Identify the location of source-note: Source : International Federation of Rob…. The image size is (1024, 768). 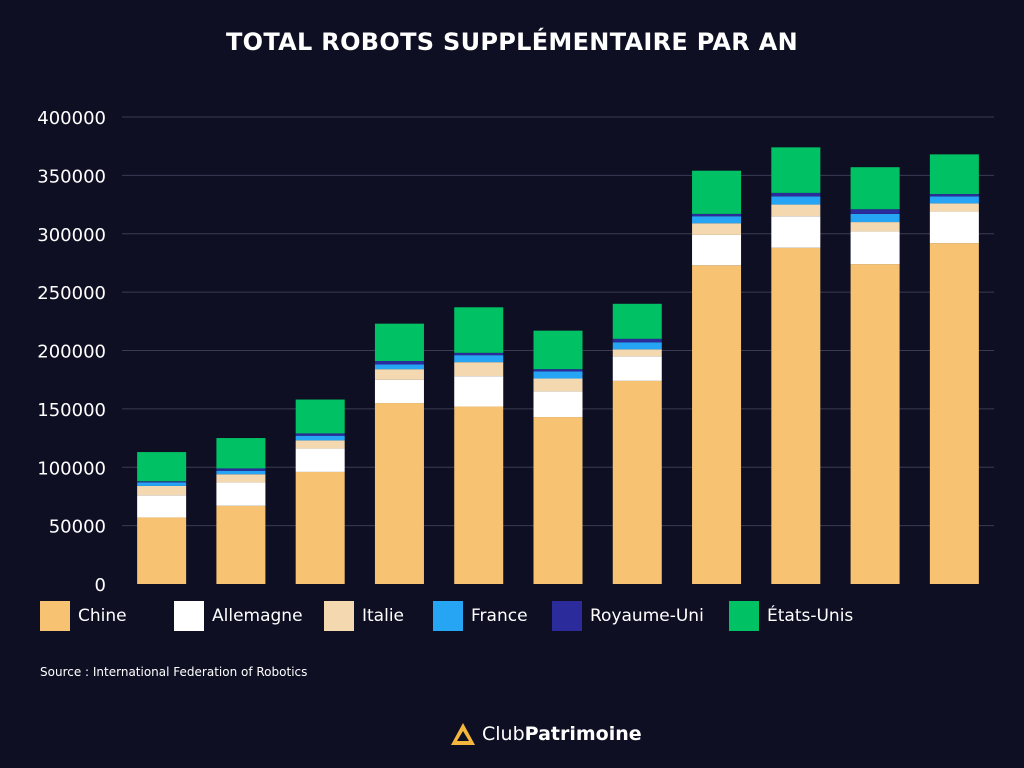
(174, 672).